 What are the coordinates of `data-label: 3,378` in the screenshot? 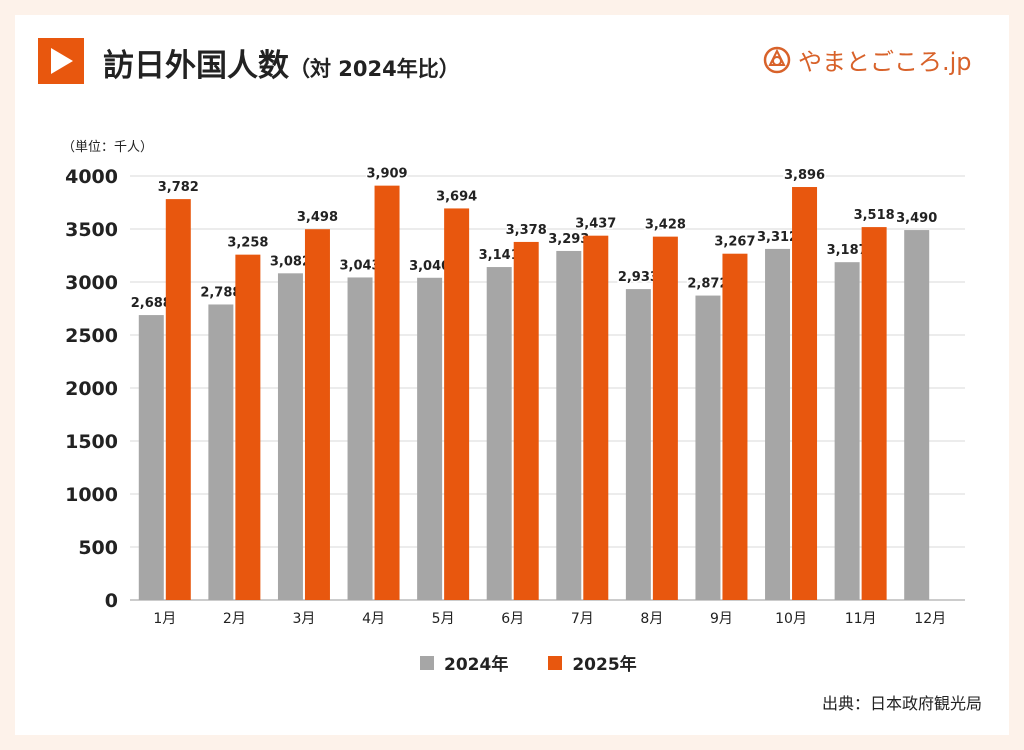 It's located at (526, 230).